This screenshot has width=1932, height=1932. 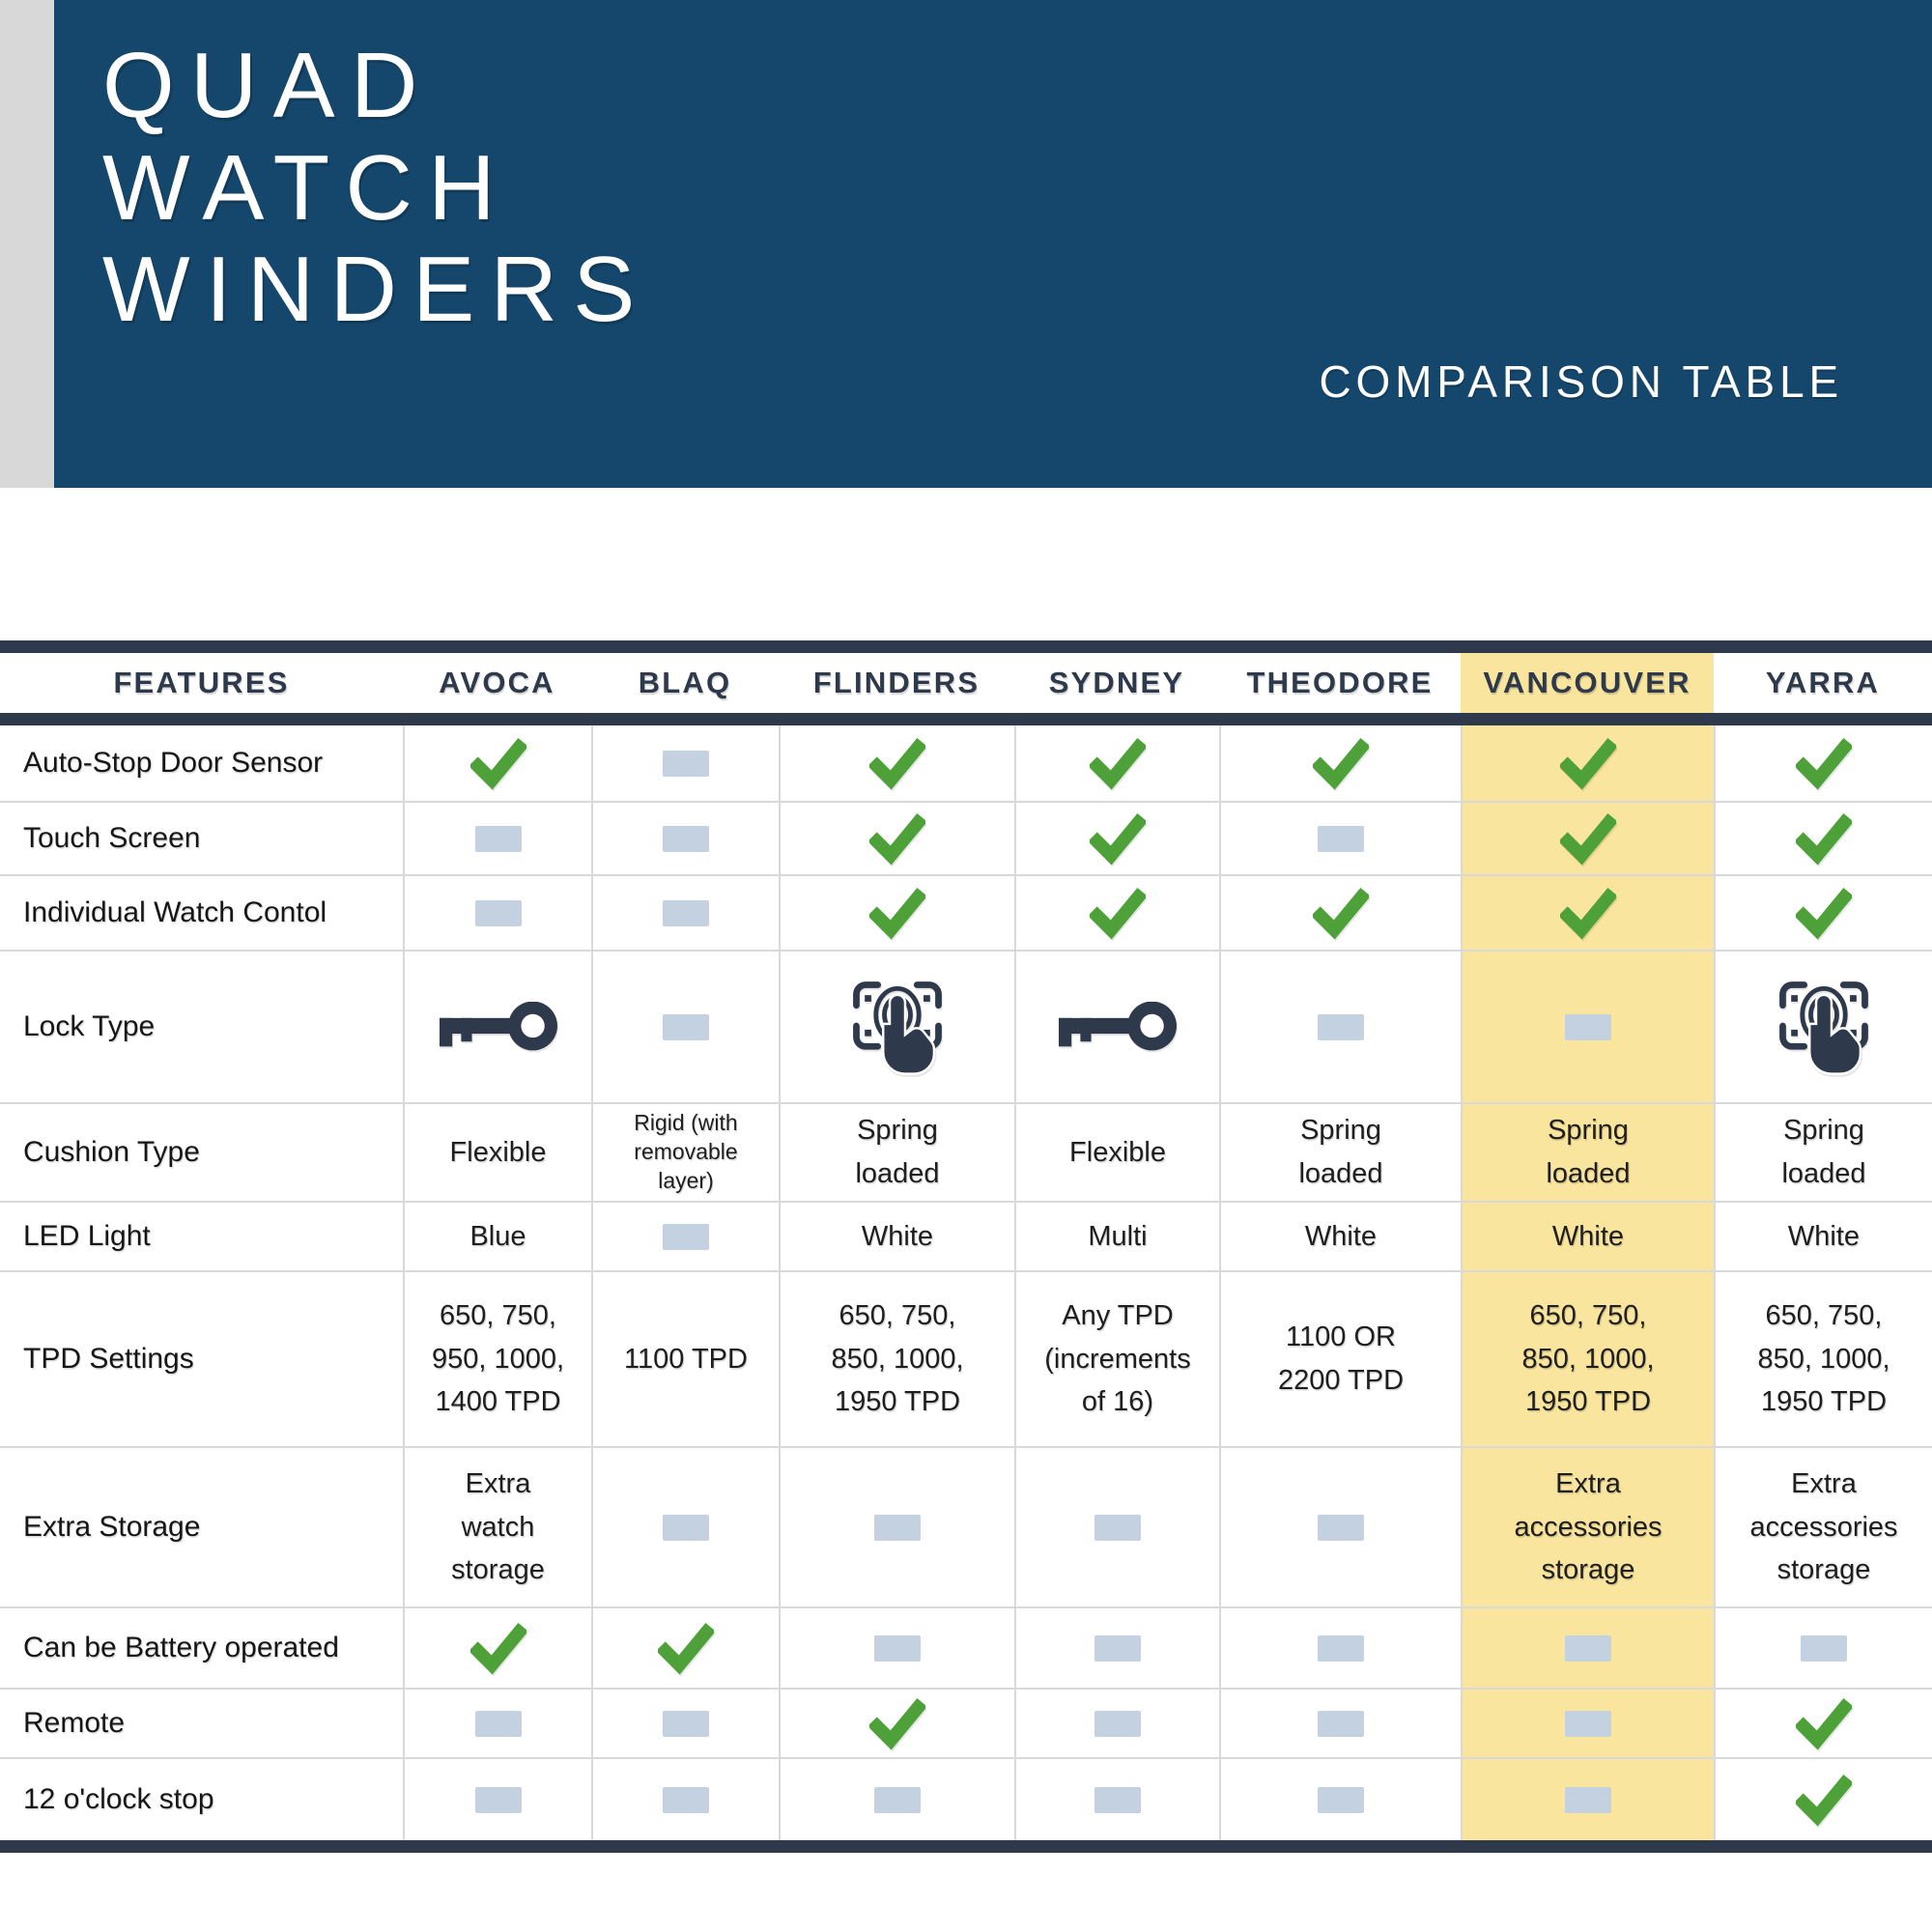 I want to click on feature-label: Individual Watch Contol, so click(x=201, y=912).